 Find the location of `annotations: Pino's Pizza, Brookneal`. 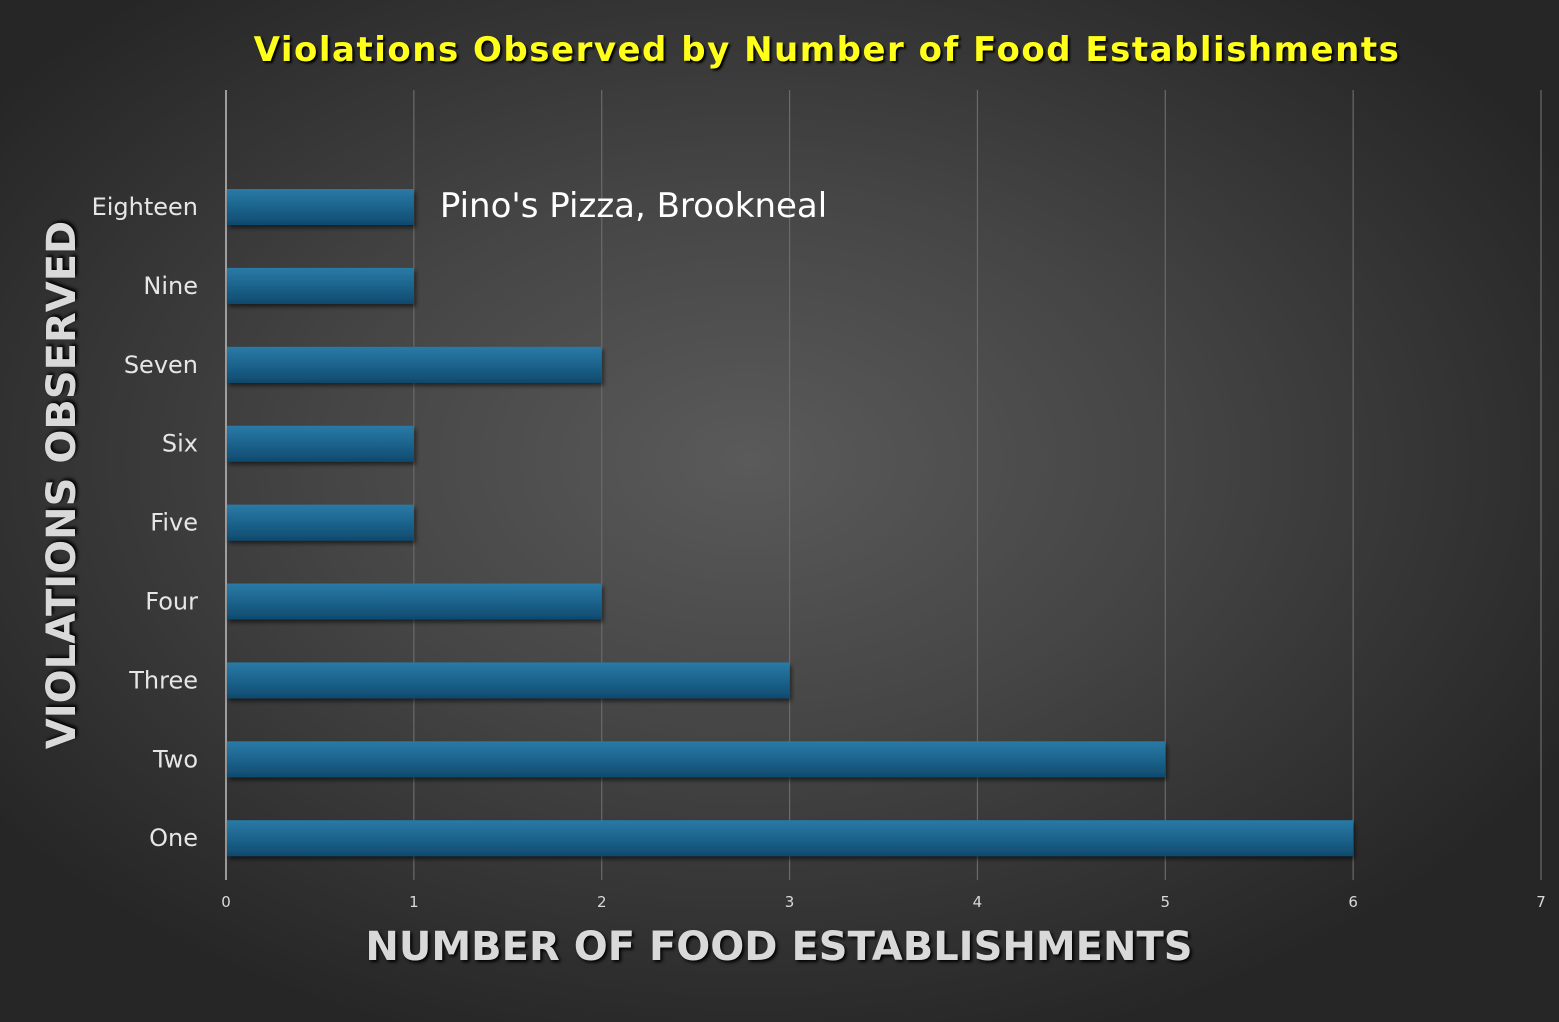

annotations: Pino's Pizza, Brookneal is located at coordinates (633, 206).